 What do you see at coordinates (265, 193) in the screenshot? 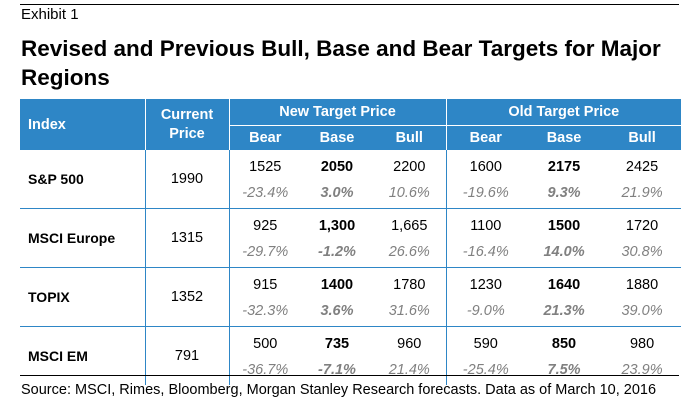
I see `pct-change: -23.4%` at bounding box center [265, 193].